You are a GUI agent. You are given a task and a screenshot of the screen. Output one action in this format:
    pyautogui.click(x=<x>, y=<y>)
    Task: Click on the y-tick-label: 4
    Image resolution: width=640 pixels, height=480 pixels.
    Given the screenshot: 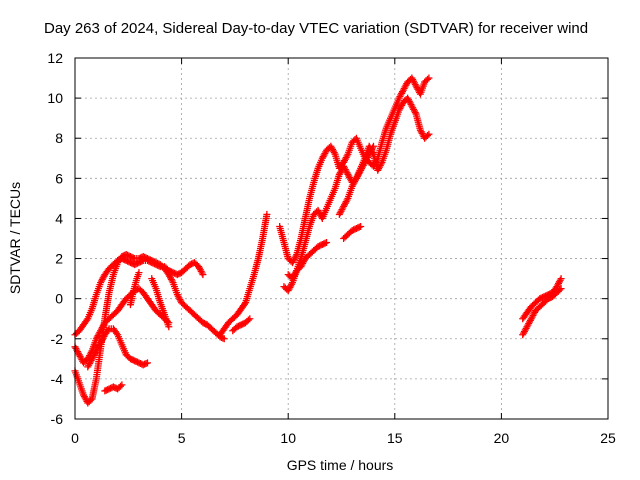 What is the action you would take?
    pyautogui.click(x=59, y=218)
    